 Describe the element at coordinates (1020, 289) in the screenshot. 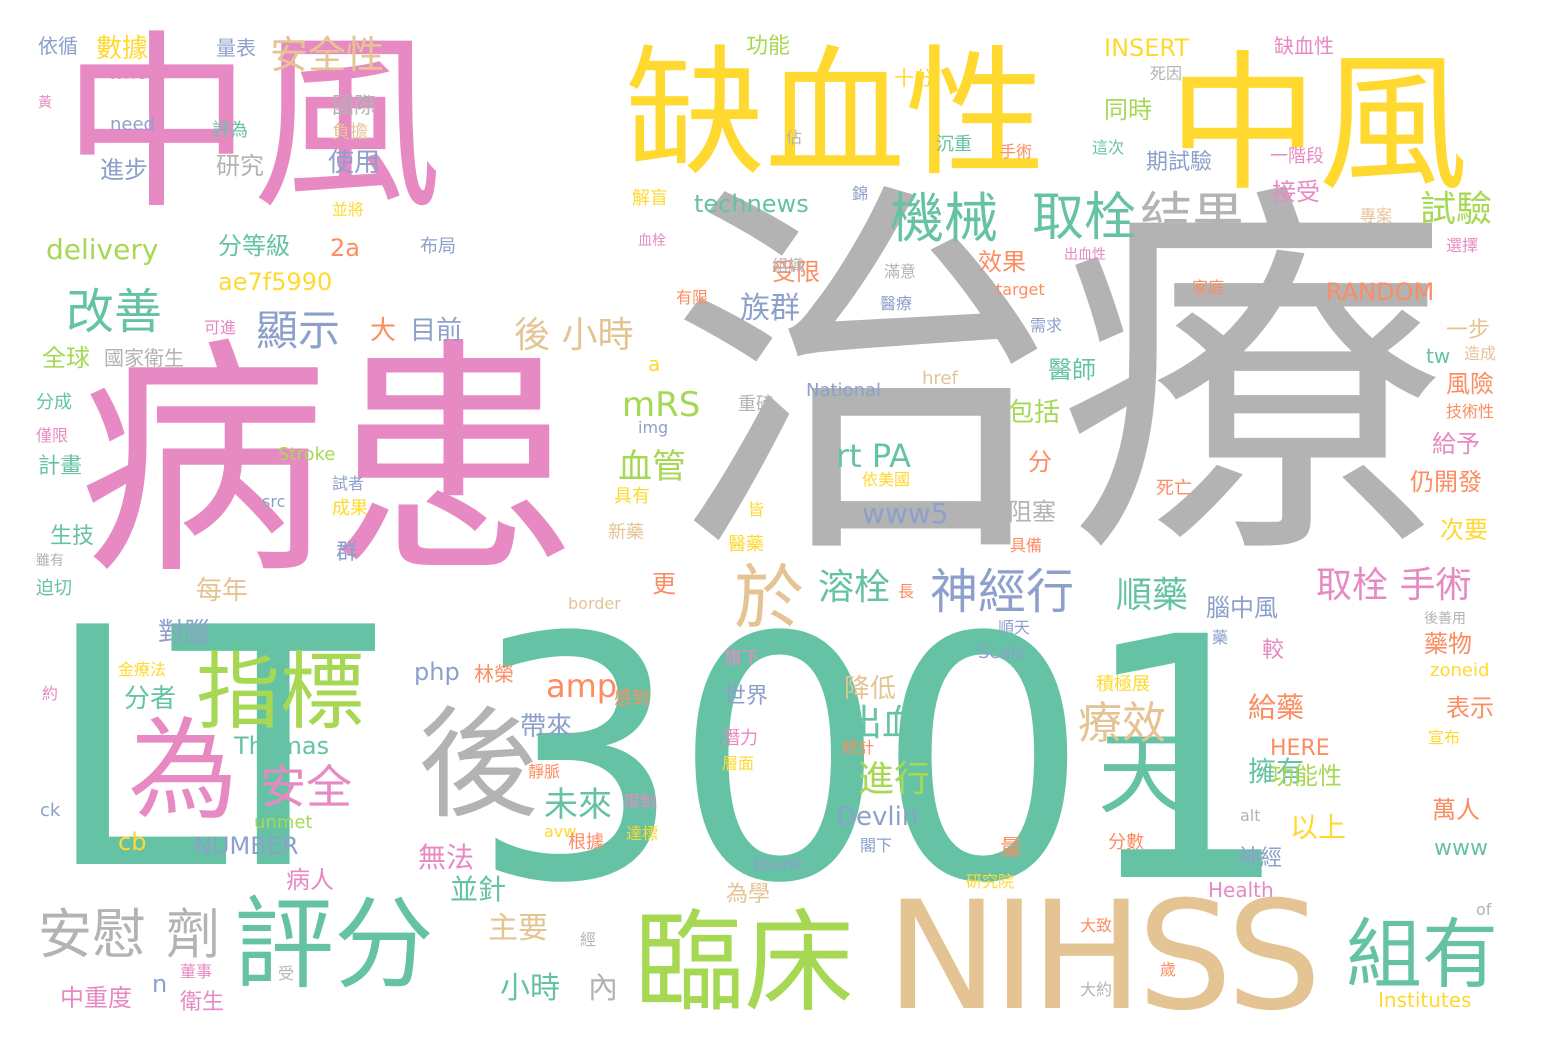

I see `word-cloud-term: target` at that location.